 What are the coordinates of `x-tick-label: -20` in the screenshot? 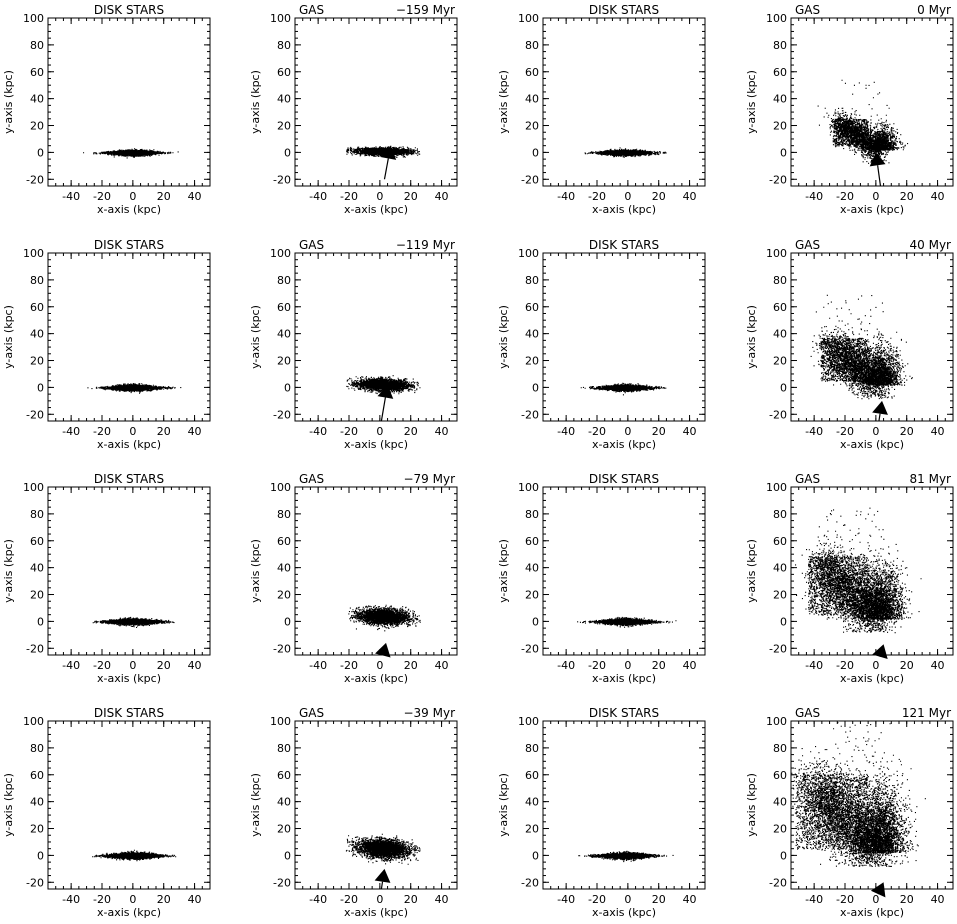 It's located at (102, 196).